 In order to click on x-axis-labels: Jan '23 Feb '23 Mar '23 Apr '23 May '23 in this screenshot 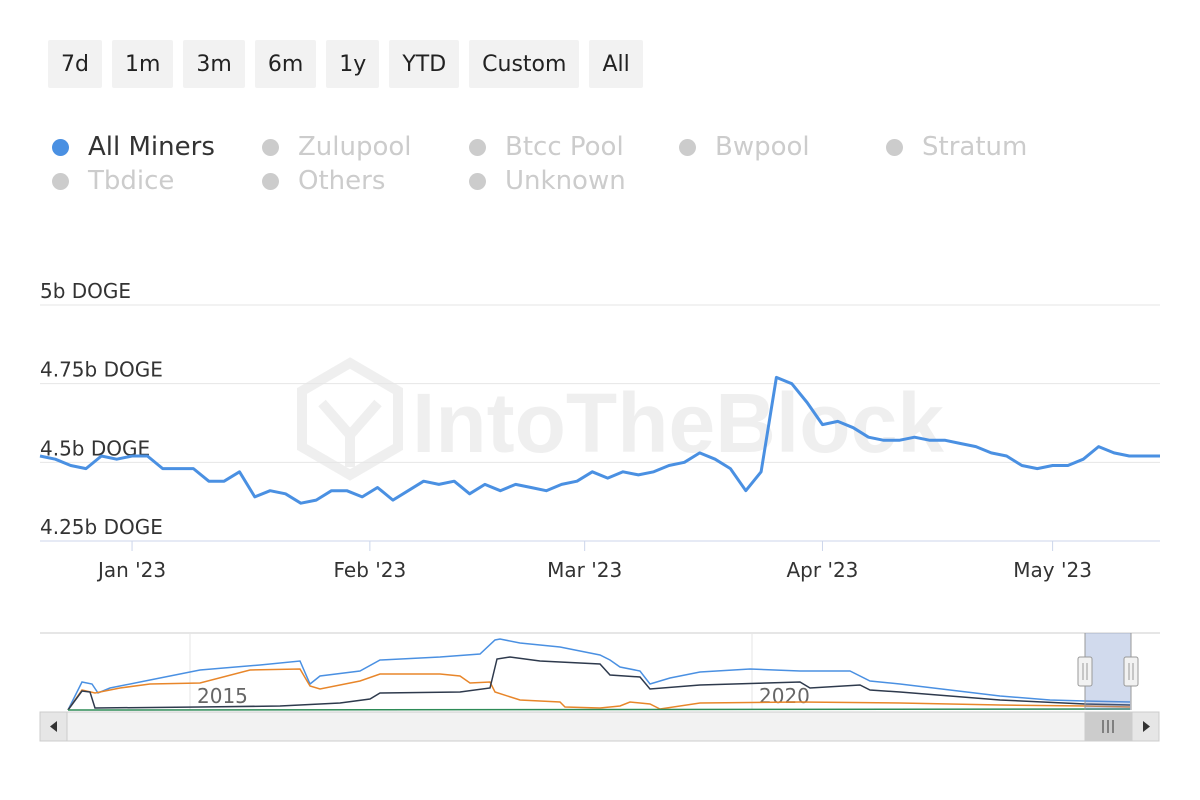, I will do `click(594, 570)`.